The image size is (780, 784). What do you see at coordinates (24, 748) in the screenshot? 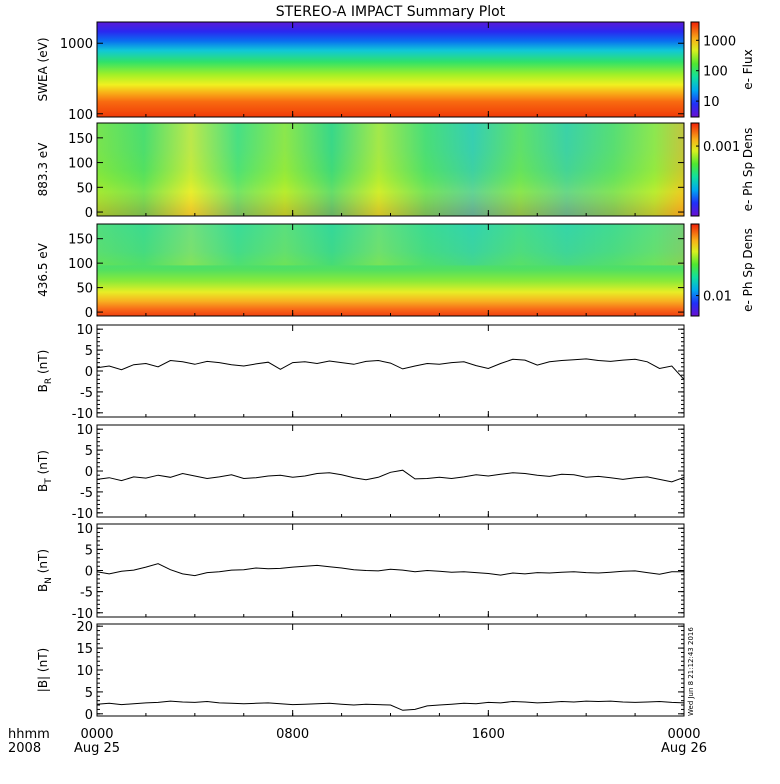
I see `x-axis-label-year: 2008` at bounding box center [24, 748].